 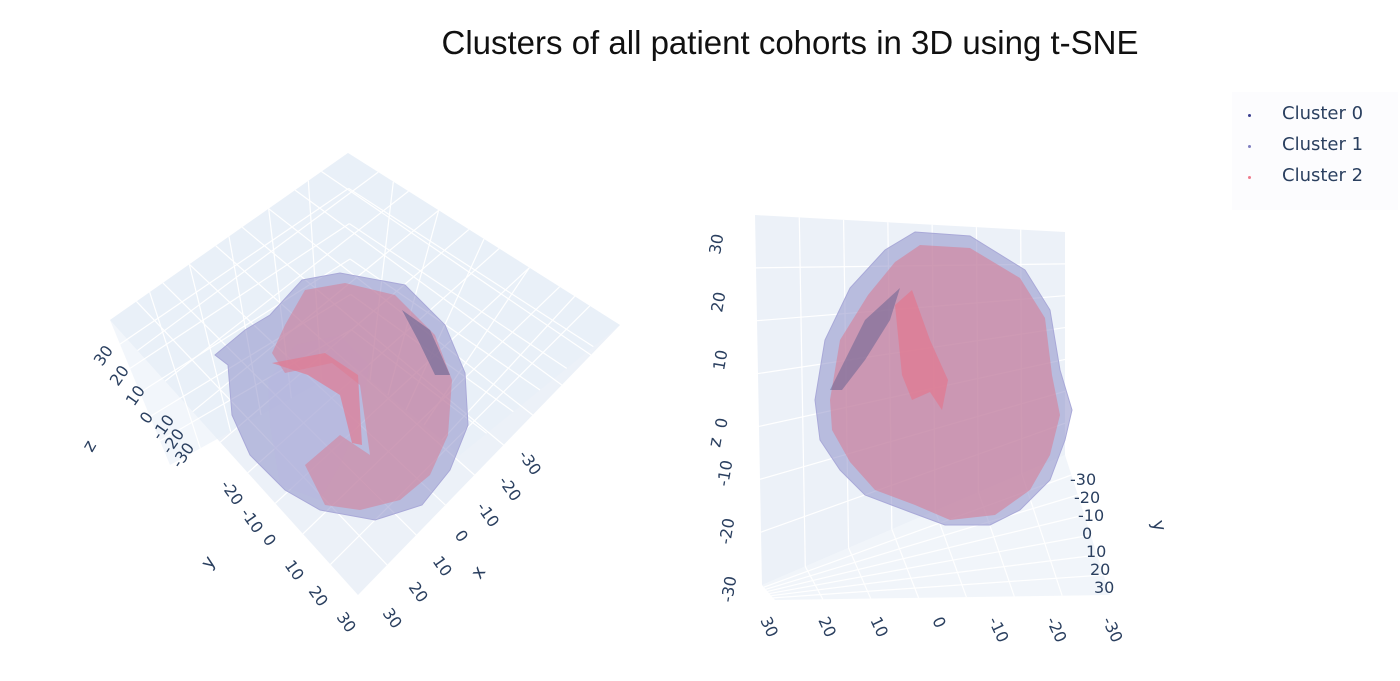 What do you see at coordinates (488, 514) in the screenshot?
I see `left-x-tick: -10` at bounding box center [488, 514].